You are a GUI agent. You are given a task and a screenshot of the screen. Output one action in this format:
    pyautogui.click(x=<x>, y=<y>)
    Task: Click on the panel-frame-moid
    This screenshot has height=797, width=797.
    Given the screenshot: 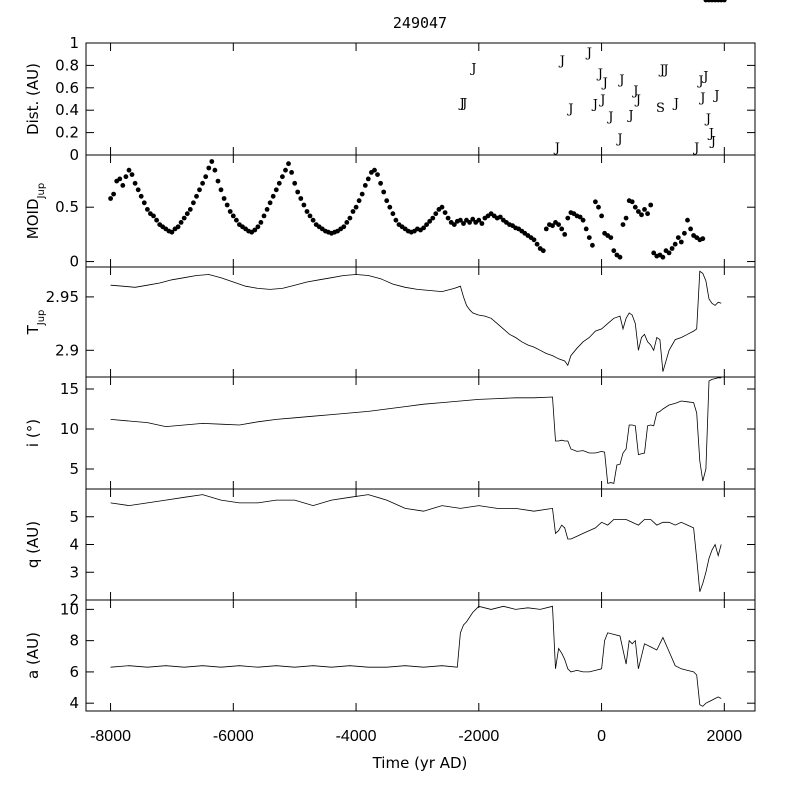 What is the action you would take?
    pyautogui.click(x=420, y=211)
    